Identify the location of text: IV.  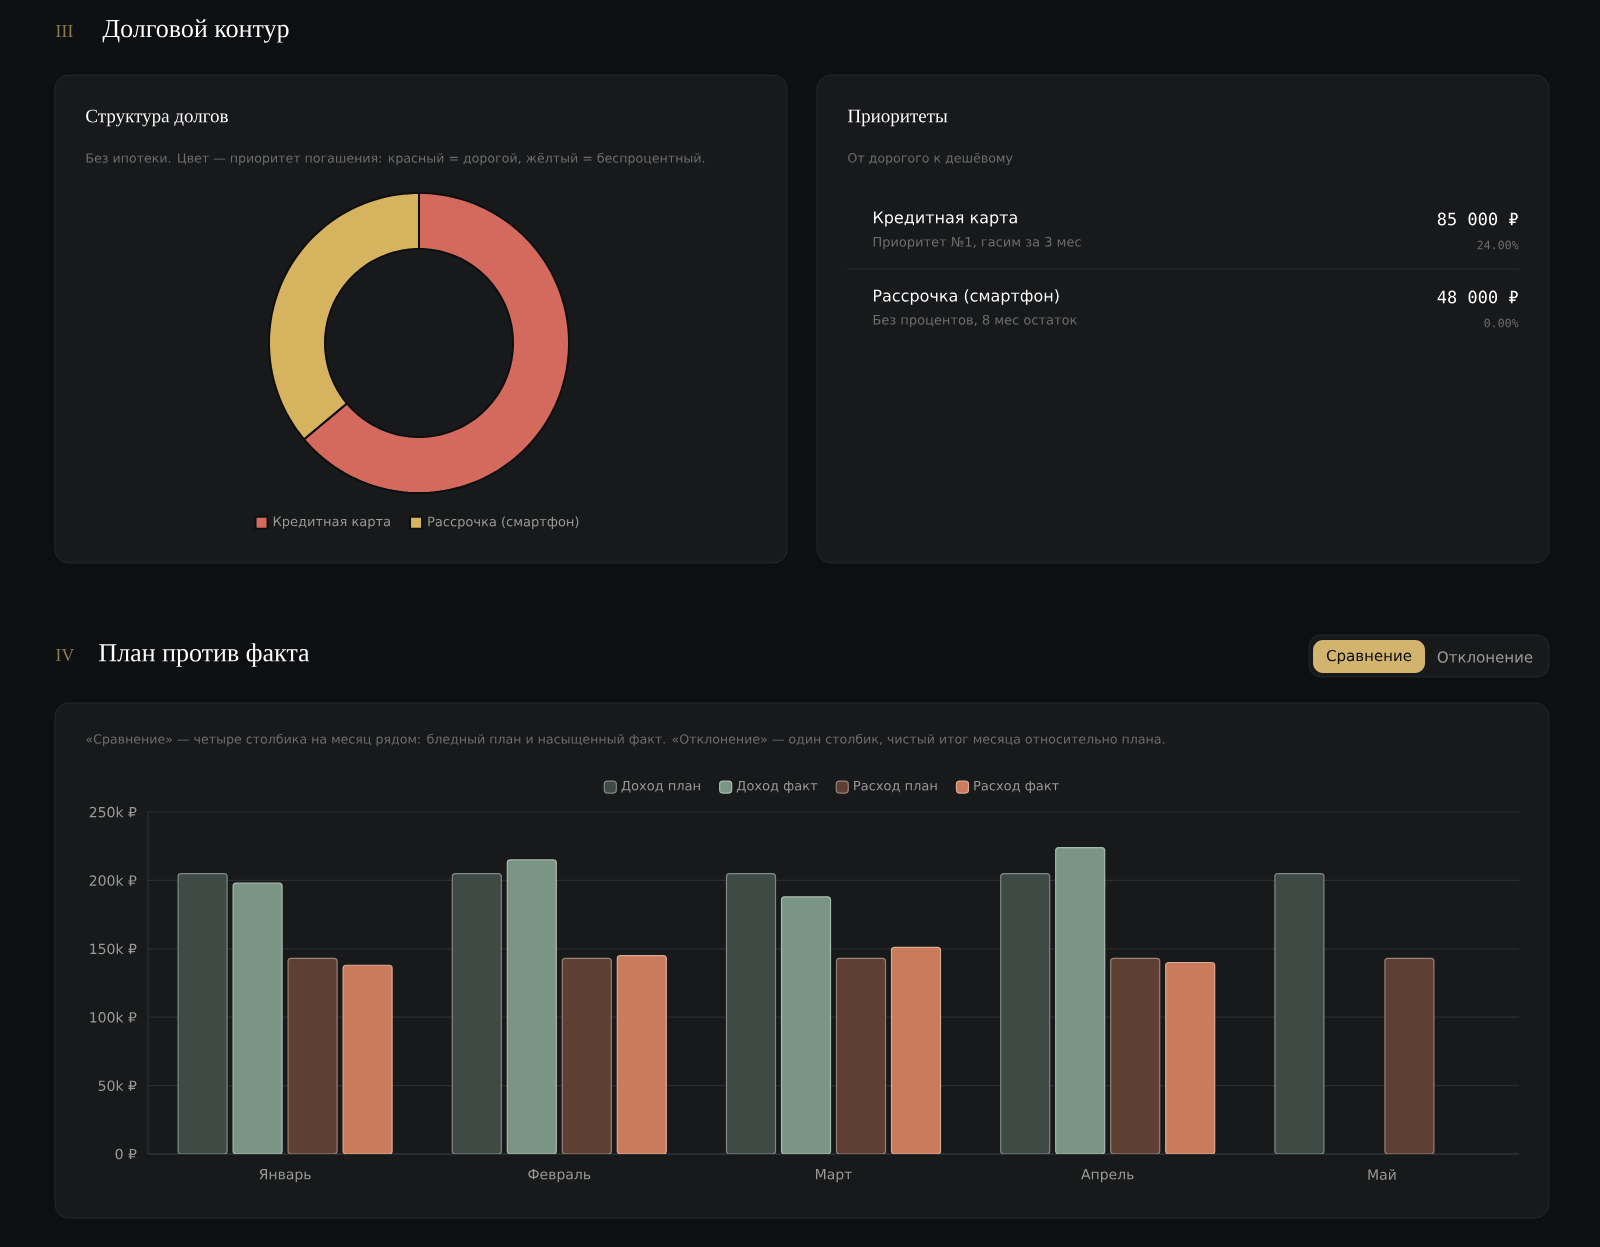
(65, 655).